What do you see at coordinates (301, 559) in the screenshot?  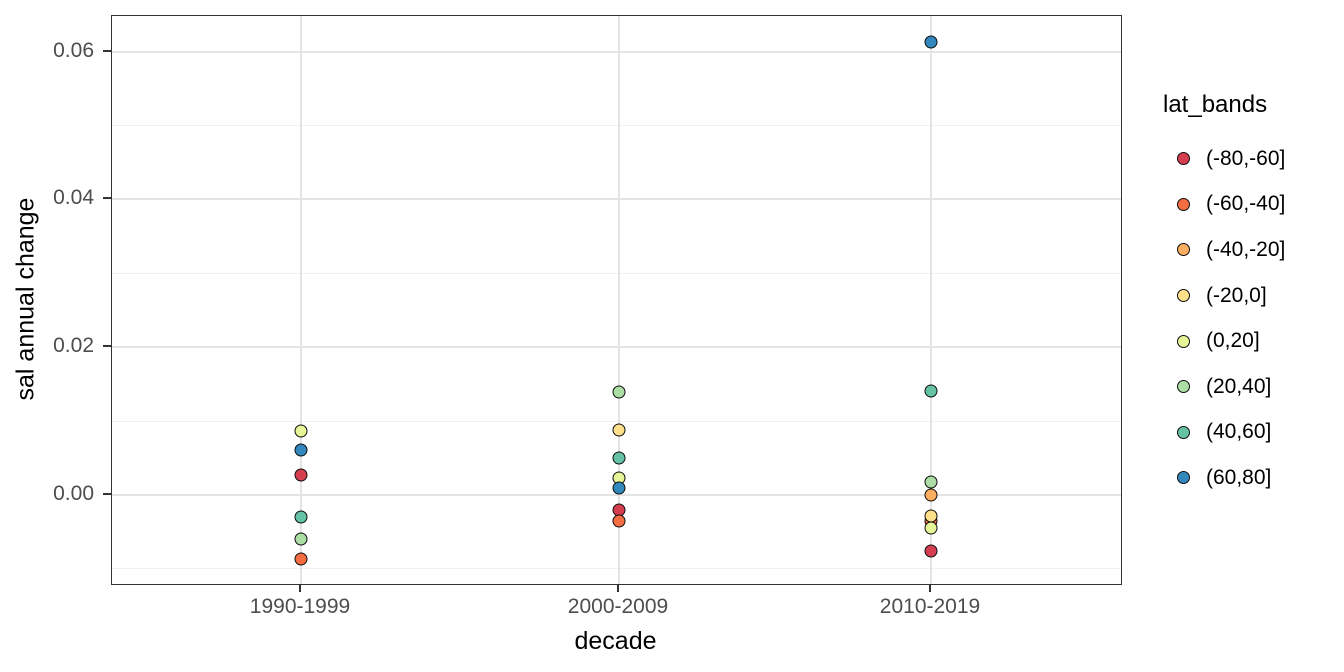 I see `data-point-(-60,-40]-1990-1999` at bounding box center [301, 559].